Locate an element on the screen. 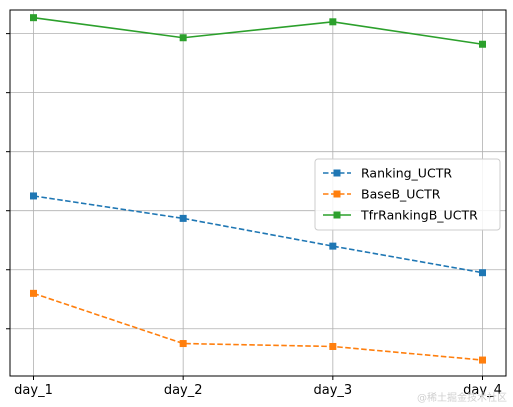 Image resolution: width=513 pixels, height=407 pixels. y-axis-ticks is located at coordinates (8, 181).